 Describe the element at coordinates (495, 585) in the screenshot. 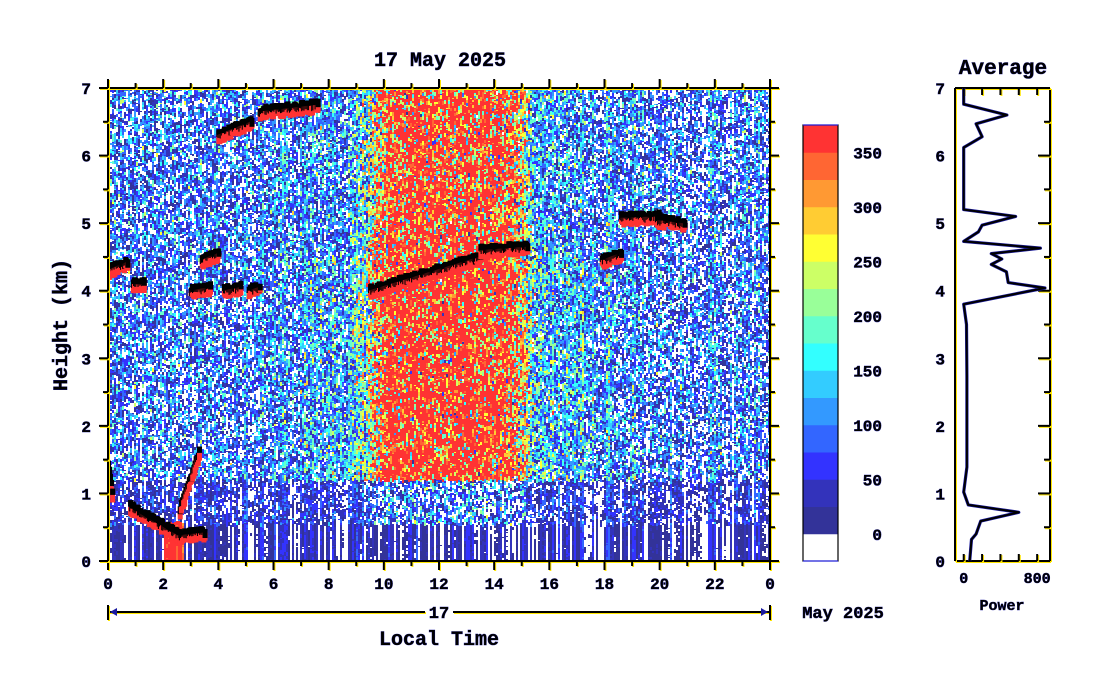

I see `x-tick-label: 14` at that location.